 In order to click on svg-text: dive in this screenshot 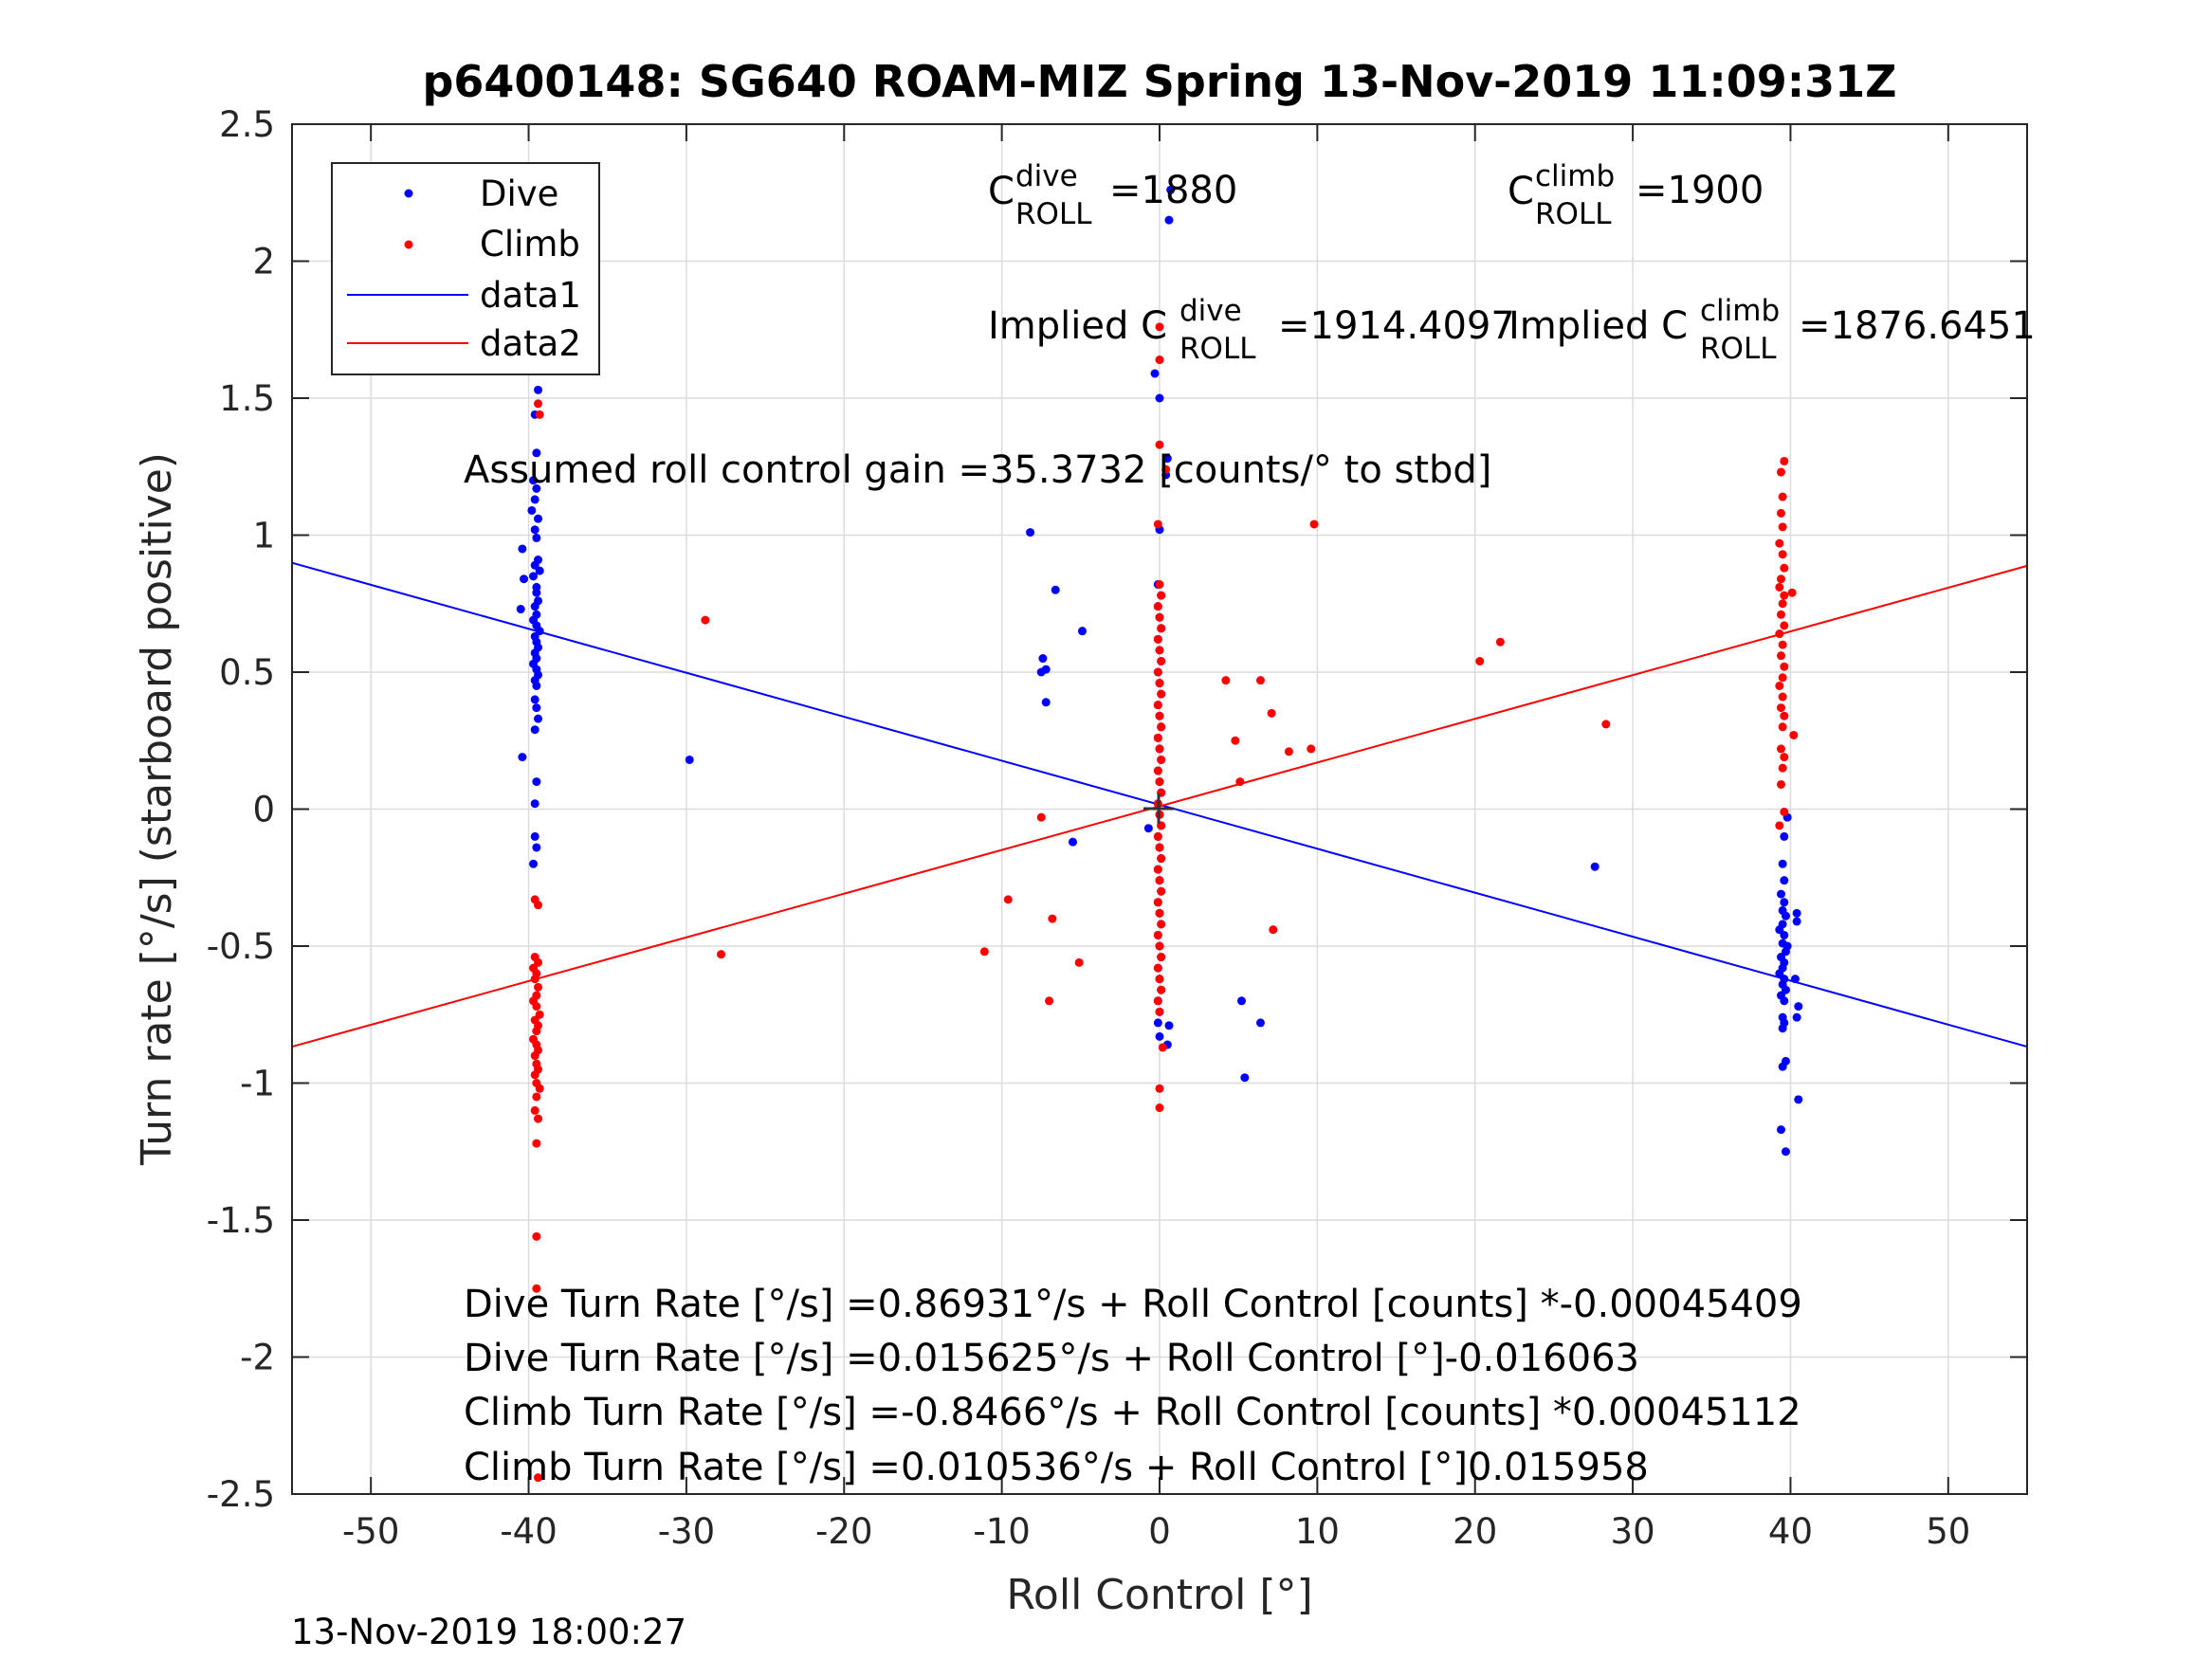, I will do `click(1210, 311)`.